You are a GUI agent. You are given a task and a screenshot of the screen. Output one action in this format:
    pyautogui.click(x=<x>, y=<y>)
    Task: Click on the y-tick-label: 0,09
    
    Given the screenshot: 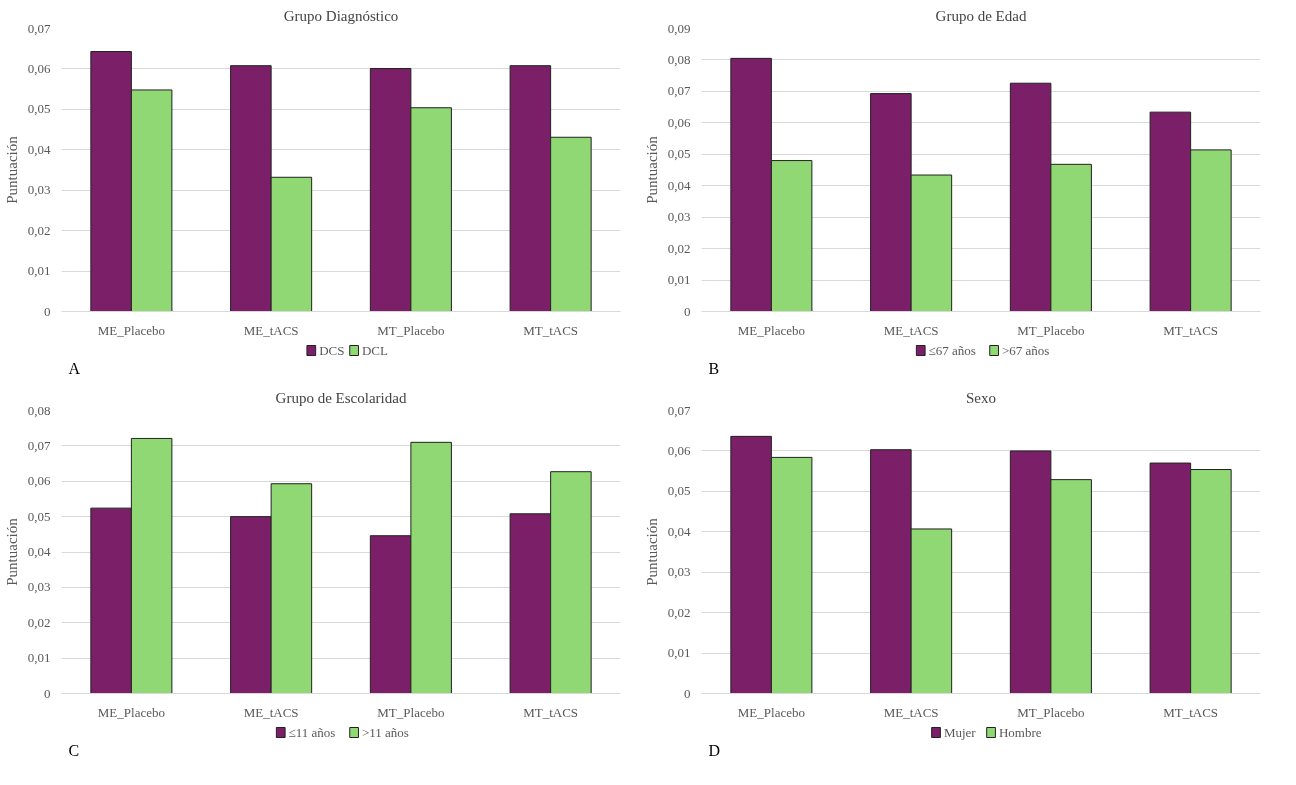 What is the action you would take?
    pyautogui.click(x=679, y=28)
    